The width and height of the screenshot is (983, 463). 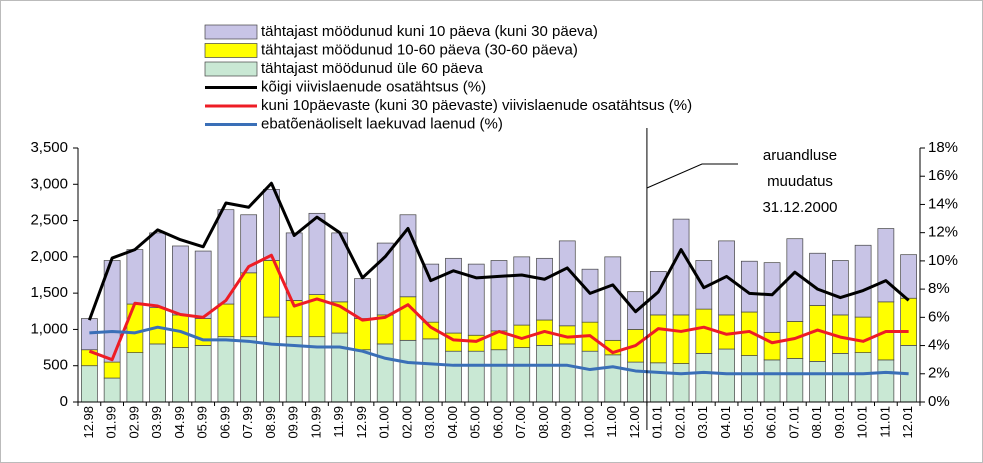 What do you see at coordinates (156, 422) in the screenshot?
I see `x-tick-label: 03.99` at bounding box center [156, 422].